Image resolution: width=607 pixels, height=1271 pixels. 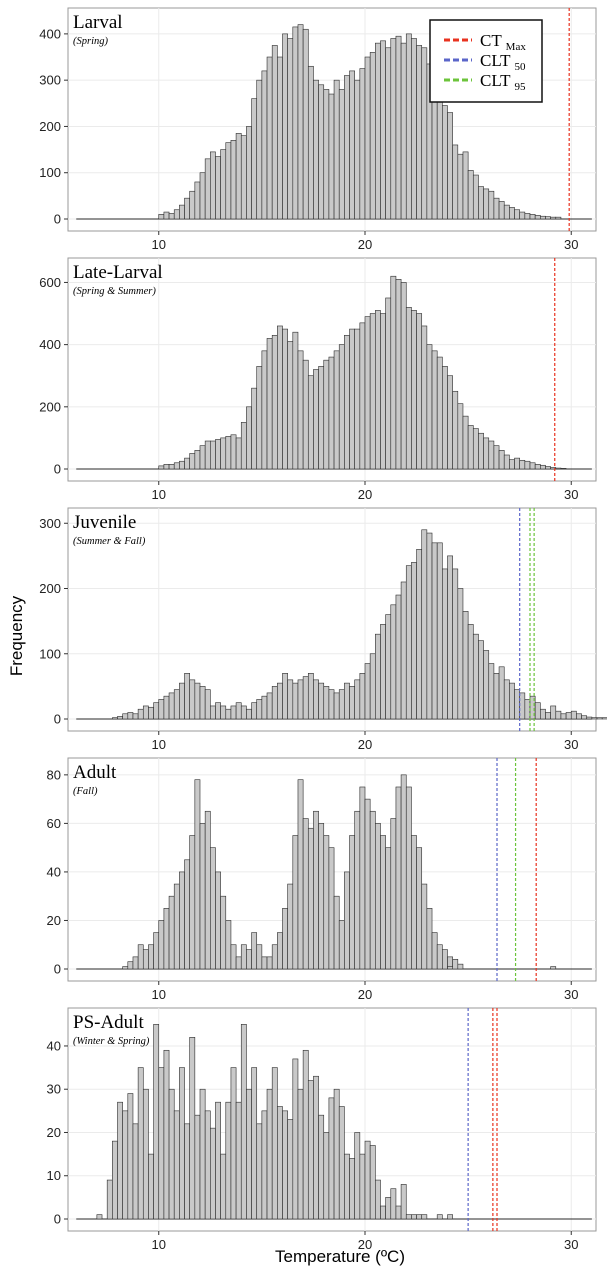 I want to click on x-tick-label: 30, so click(x=571, y=744).